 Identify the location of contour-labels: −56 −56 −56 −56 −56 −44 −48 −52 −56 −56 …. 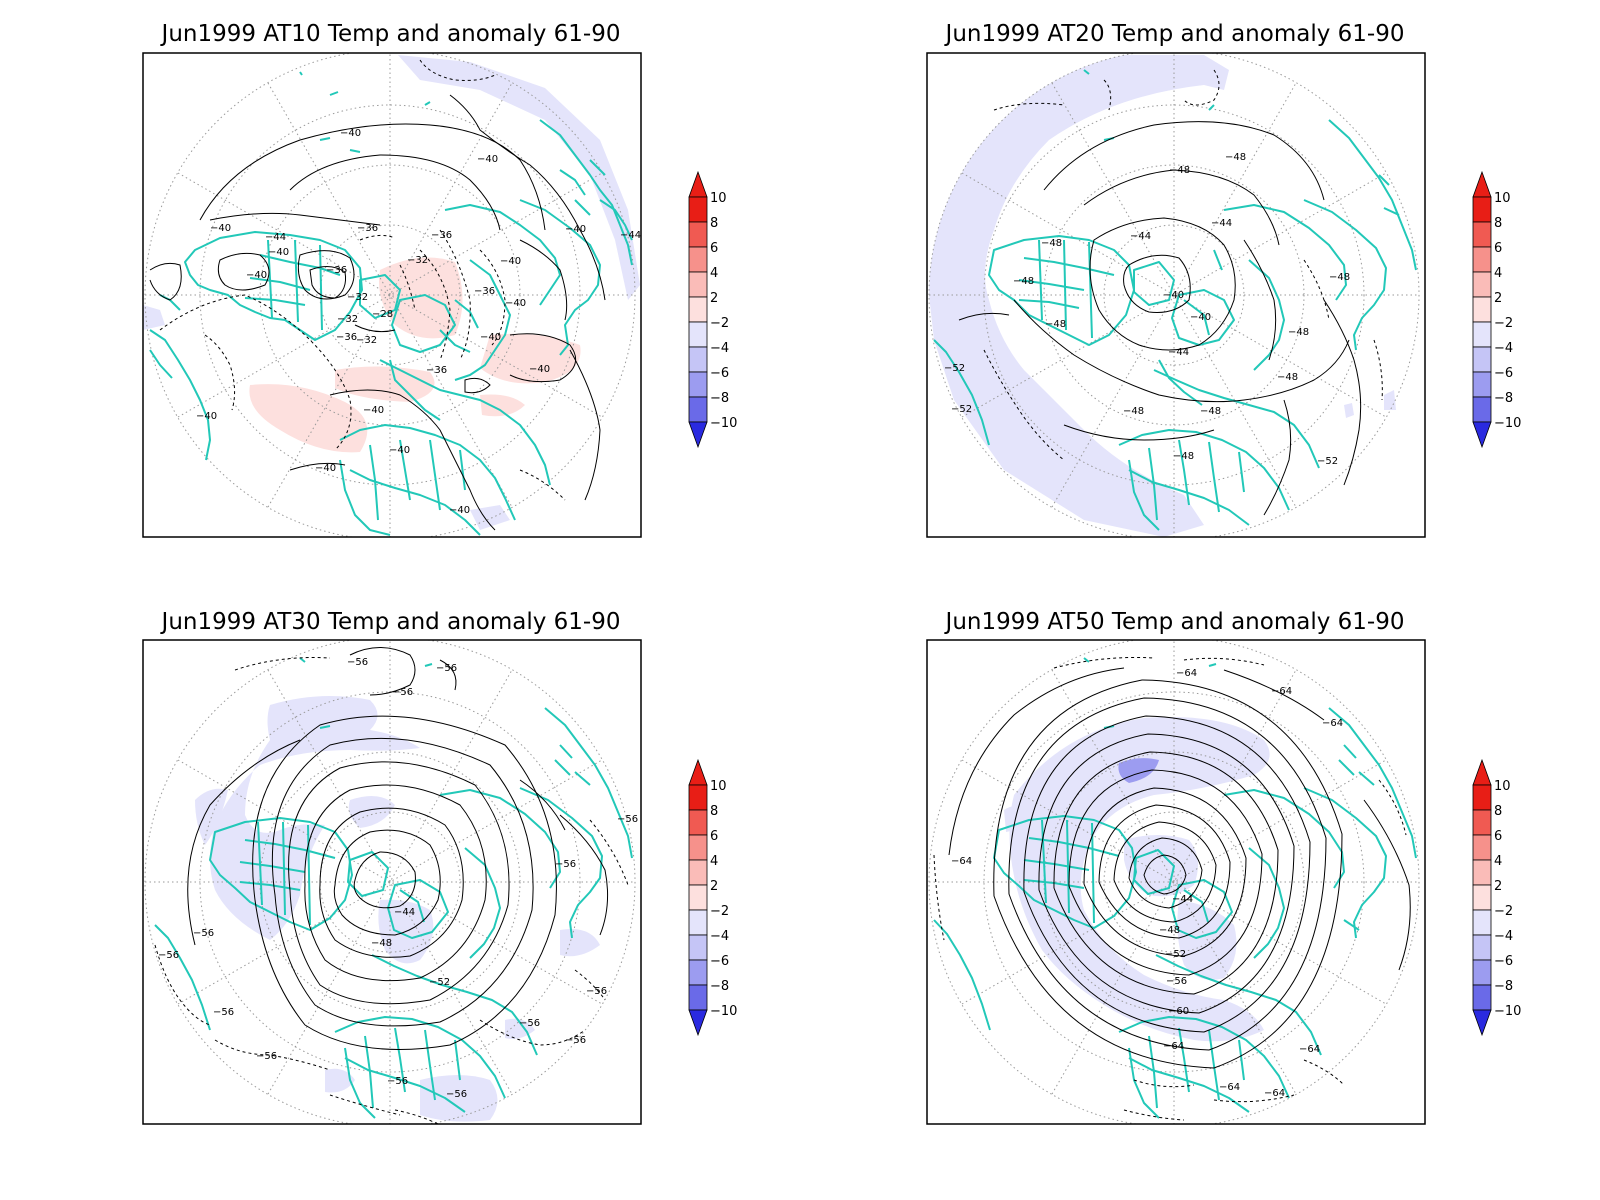
(398, 878).